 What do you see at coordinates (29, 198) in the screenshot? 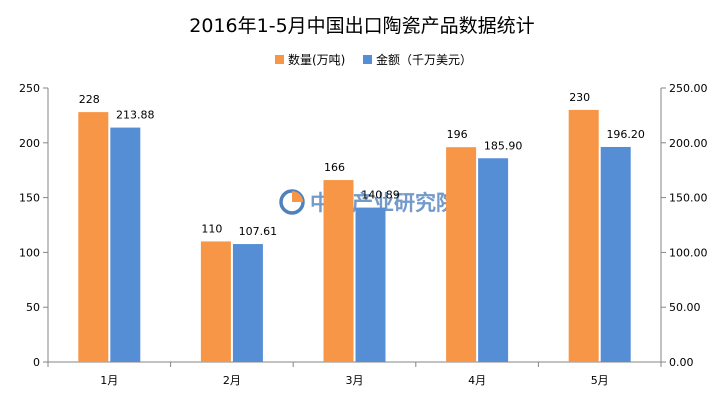
I see `left-axis-tick-label: 150` at bounding box center [29, 198].